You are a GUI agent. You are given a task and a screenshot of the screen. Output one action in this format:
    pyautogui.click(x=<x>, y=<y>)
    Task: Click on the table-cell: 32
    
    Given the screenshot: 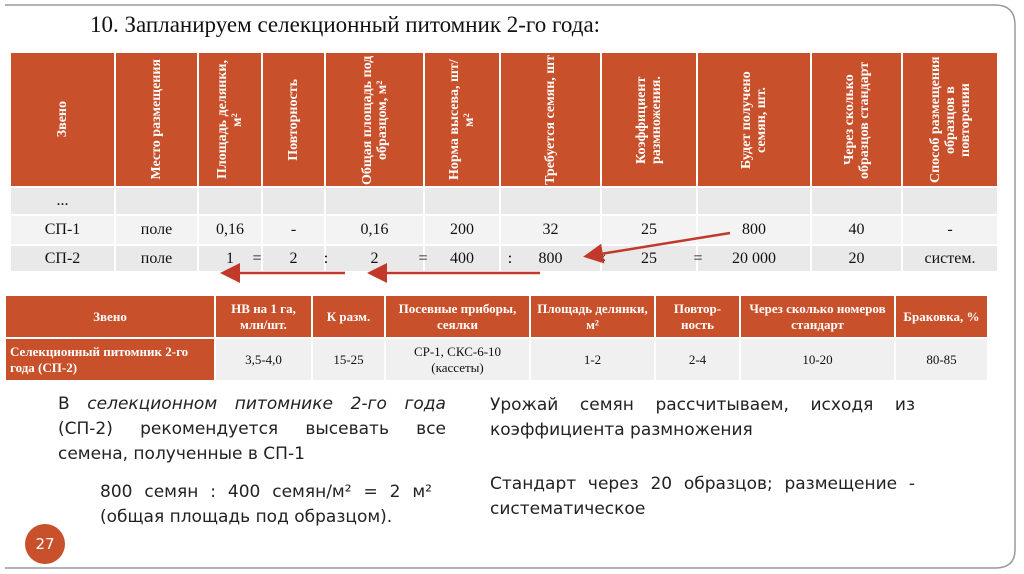 What is the action you would take?
    pyautogui.click(x=550, y=230)
    